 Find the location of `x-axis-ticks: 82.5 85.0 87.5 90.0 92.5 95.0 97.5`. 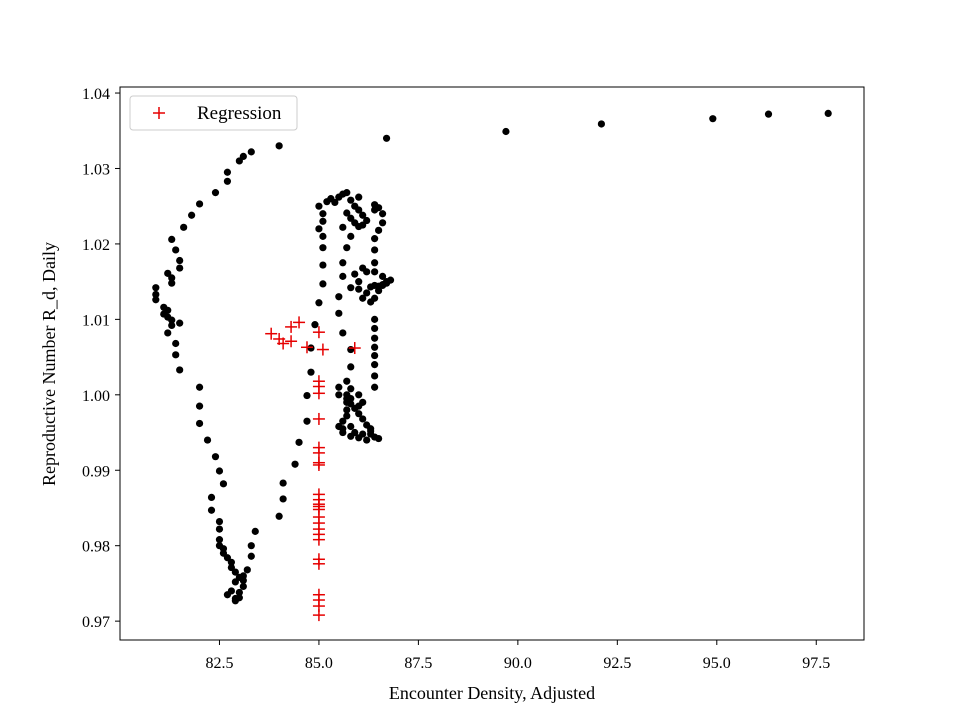

x-axis-ticks: 82.5 85.0 87.5 90.0 92.5 95.0 97.5 is located at coordinates (517, 656).